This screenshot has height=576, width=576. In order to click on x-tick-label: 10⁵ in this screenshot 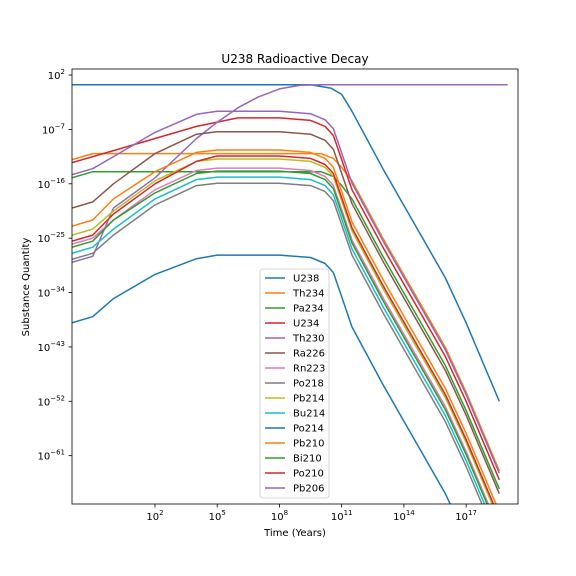, I will do `click(217, 516)`.